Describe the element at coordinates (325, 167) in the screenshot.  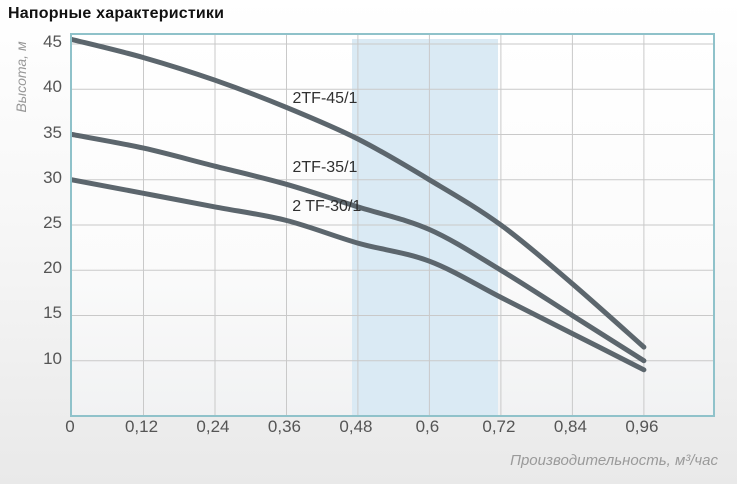
I see `curve-label-2tf-35-1: 2TF-35/1` at that location.